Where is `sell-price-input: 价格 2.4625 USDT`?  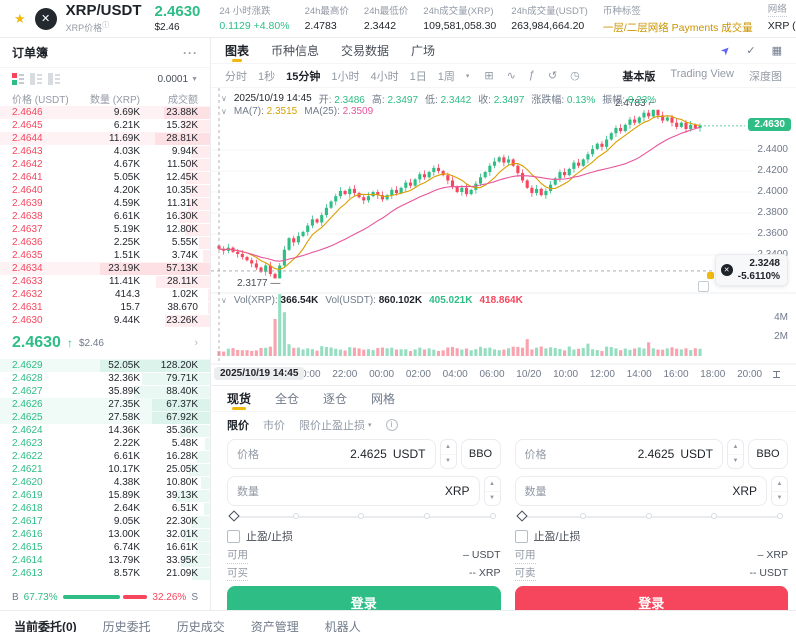
sell-price-input: 价格 2.4625 USDT is located at coordinates (618, 454).